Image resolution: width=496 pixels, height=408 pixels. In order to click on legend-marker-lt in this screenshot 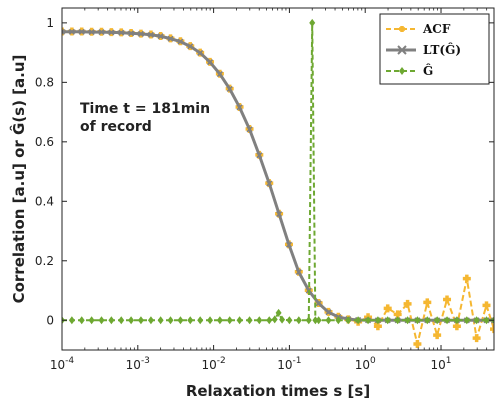, I will do `click(402, 50)`.